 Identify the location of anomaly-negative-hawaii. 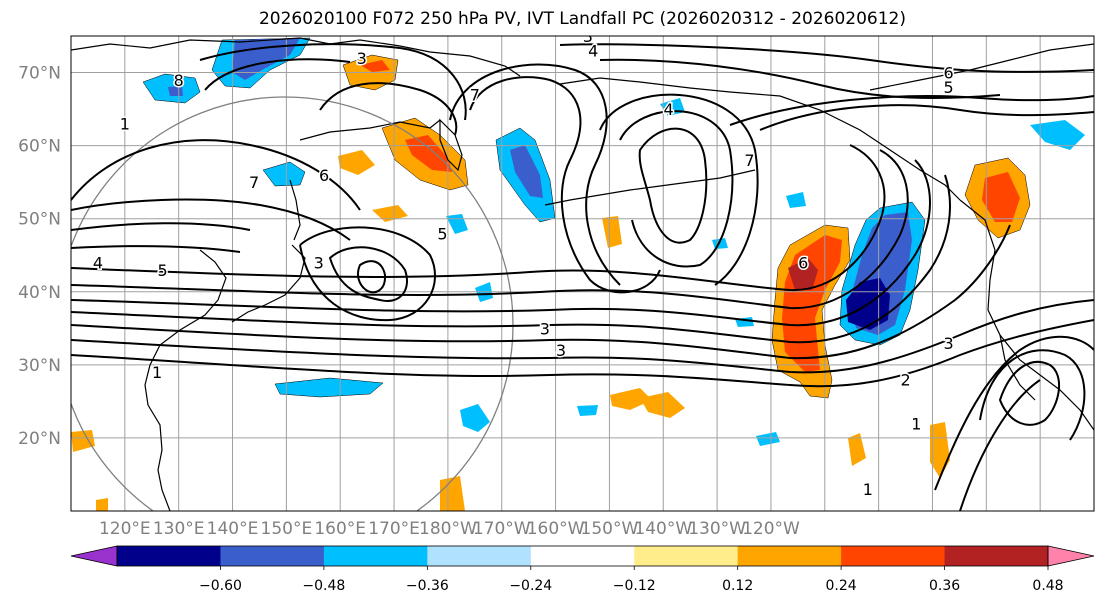
(768, 439).